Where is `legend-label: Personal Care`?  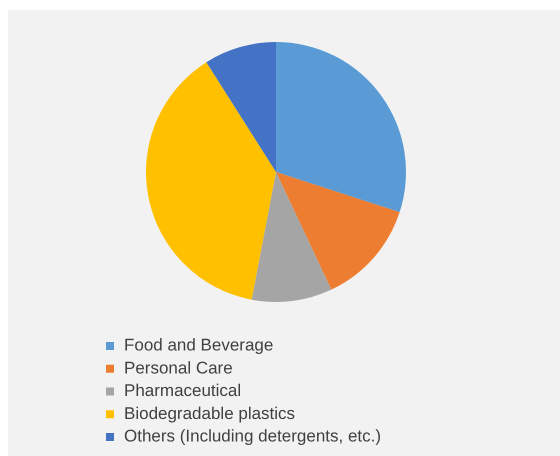 legend-label: Personal Care is located at coordinates (178, 368).